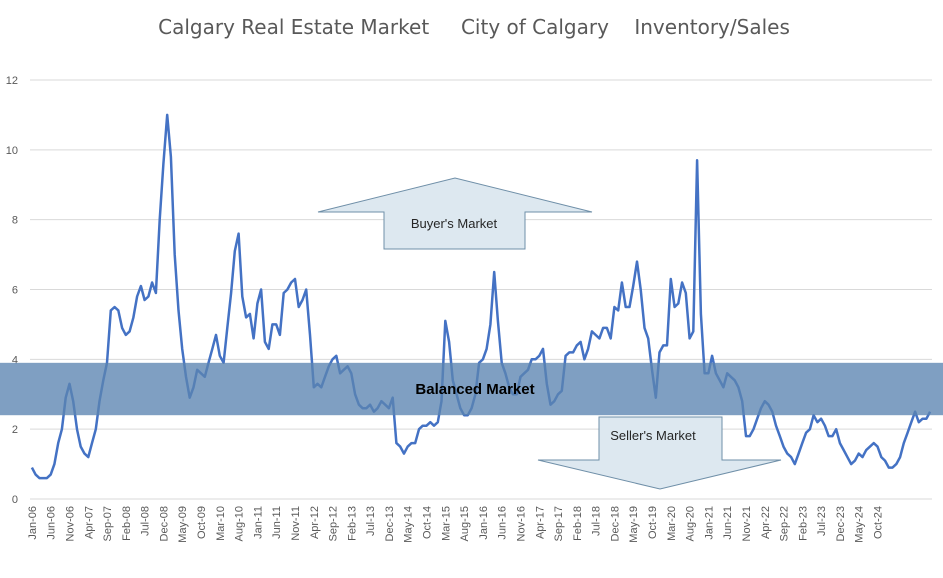  What do you see at coordinates (597, 521) in the screenshot?
I see `x-tick-label: Jul-18` at bounding box center [597, 521].